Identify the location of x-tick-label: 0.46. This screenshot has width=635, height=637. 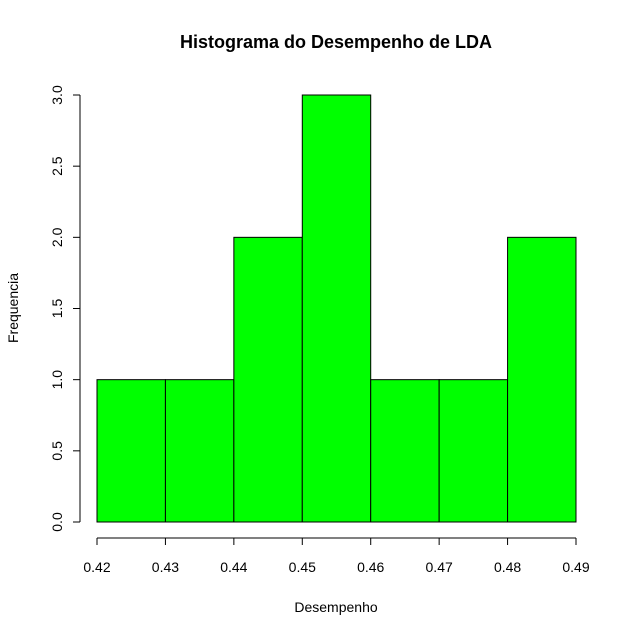
(370, 567).